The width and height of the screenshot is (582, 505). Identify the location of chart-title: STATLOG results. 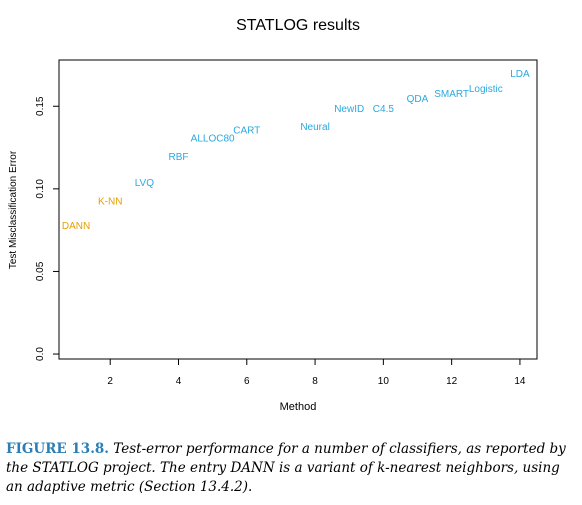
(298, 25).